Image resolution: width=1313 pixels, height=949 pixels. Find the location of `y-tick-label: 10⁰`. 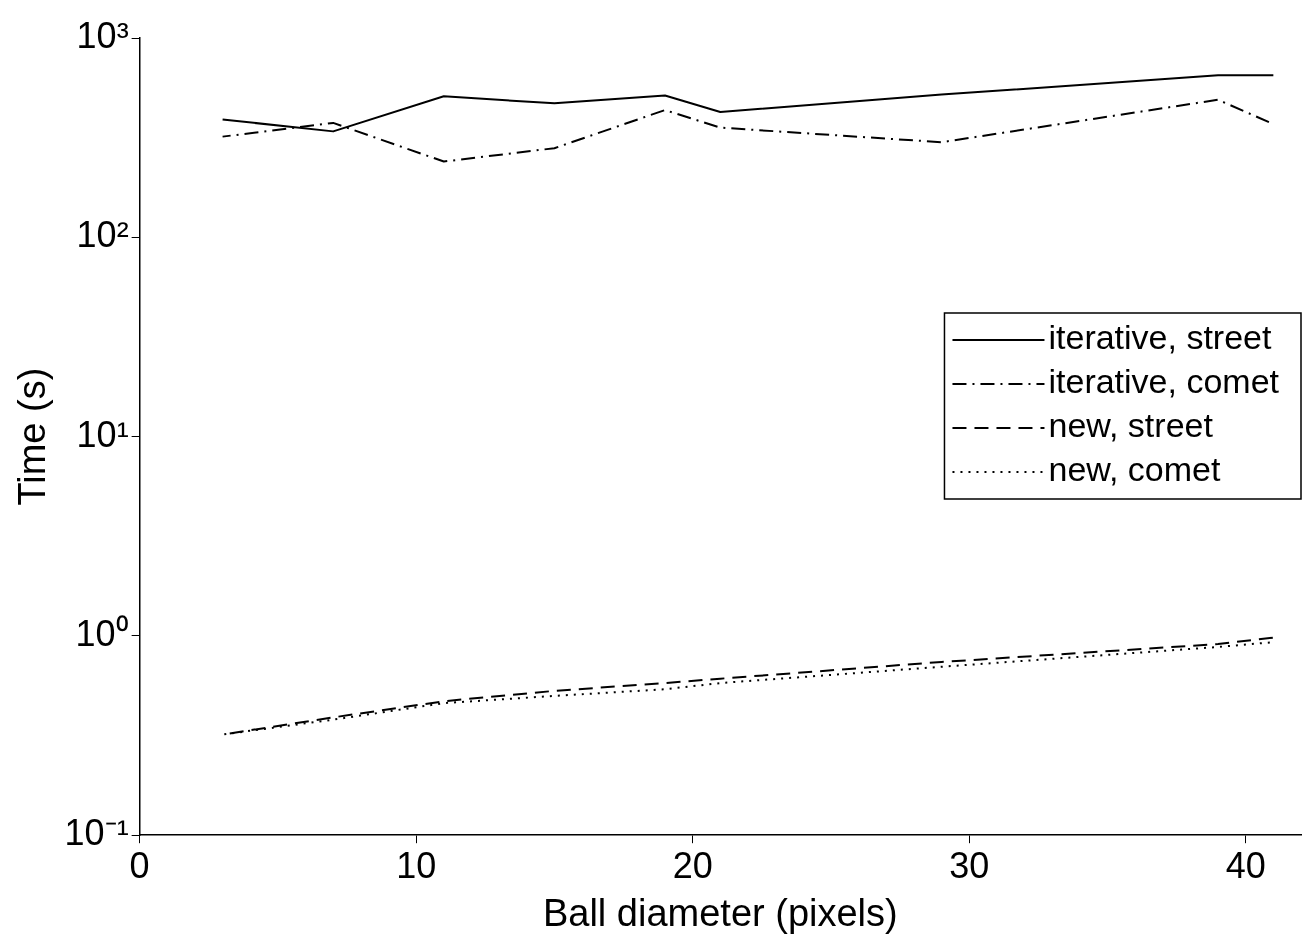

y-tick-label: 10⁰ is located at coordinates (102, 633).